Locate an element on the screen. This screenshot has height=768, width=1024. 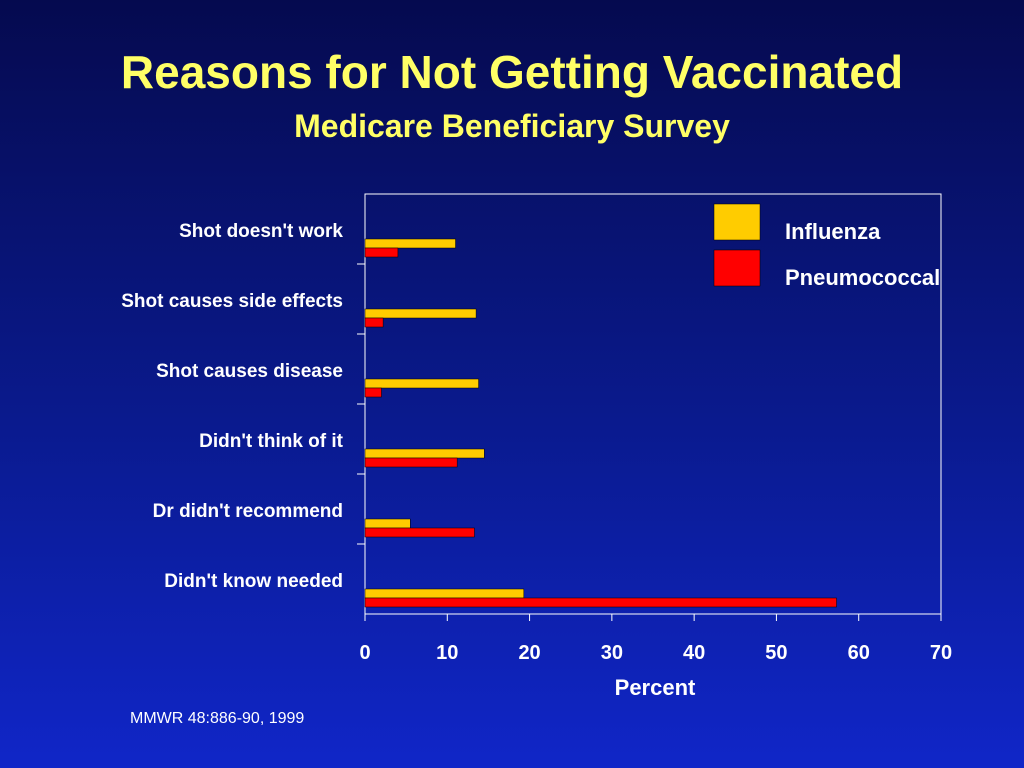
category-label: Didn't think of it is located at coordinates (271, 441).